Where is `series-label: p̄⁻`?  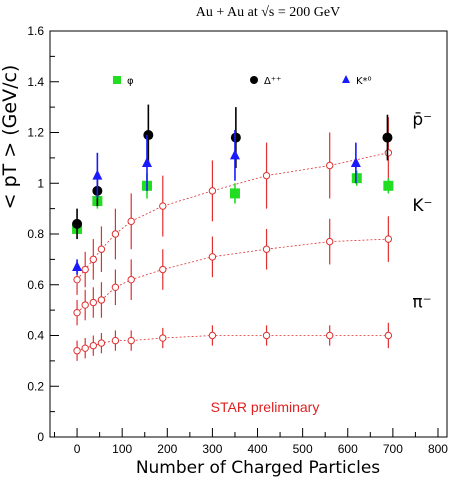 series-label: p̄⁻ is located at coordinates (422, 120).